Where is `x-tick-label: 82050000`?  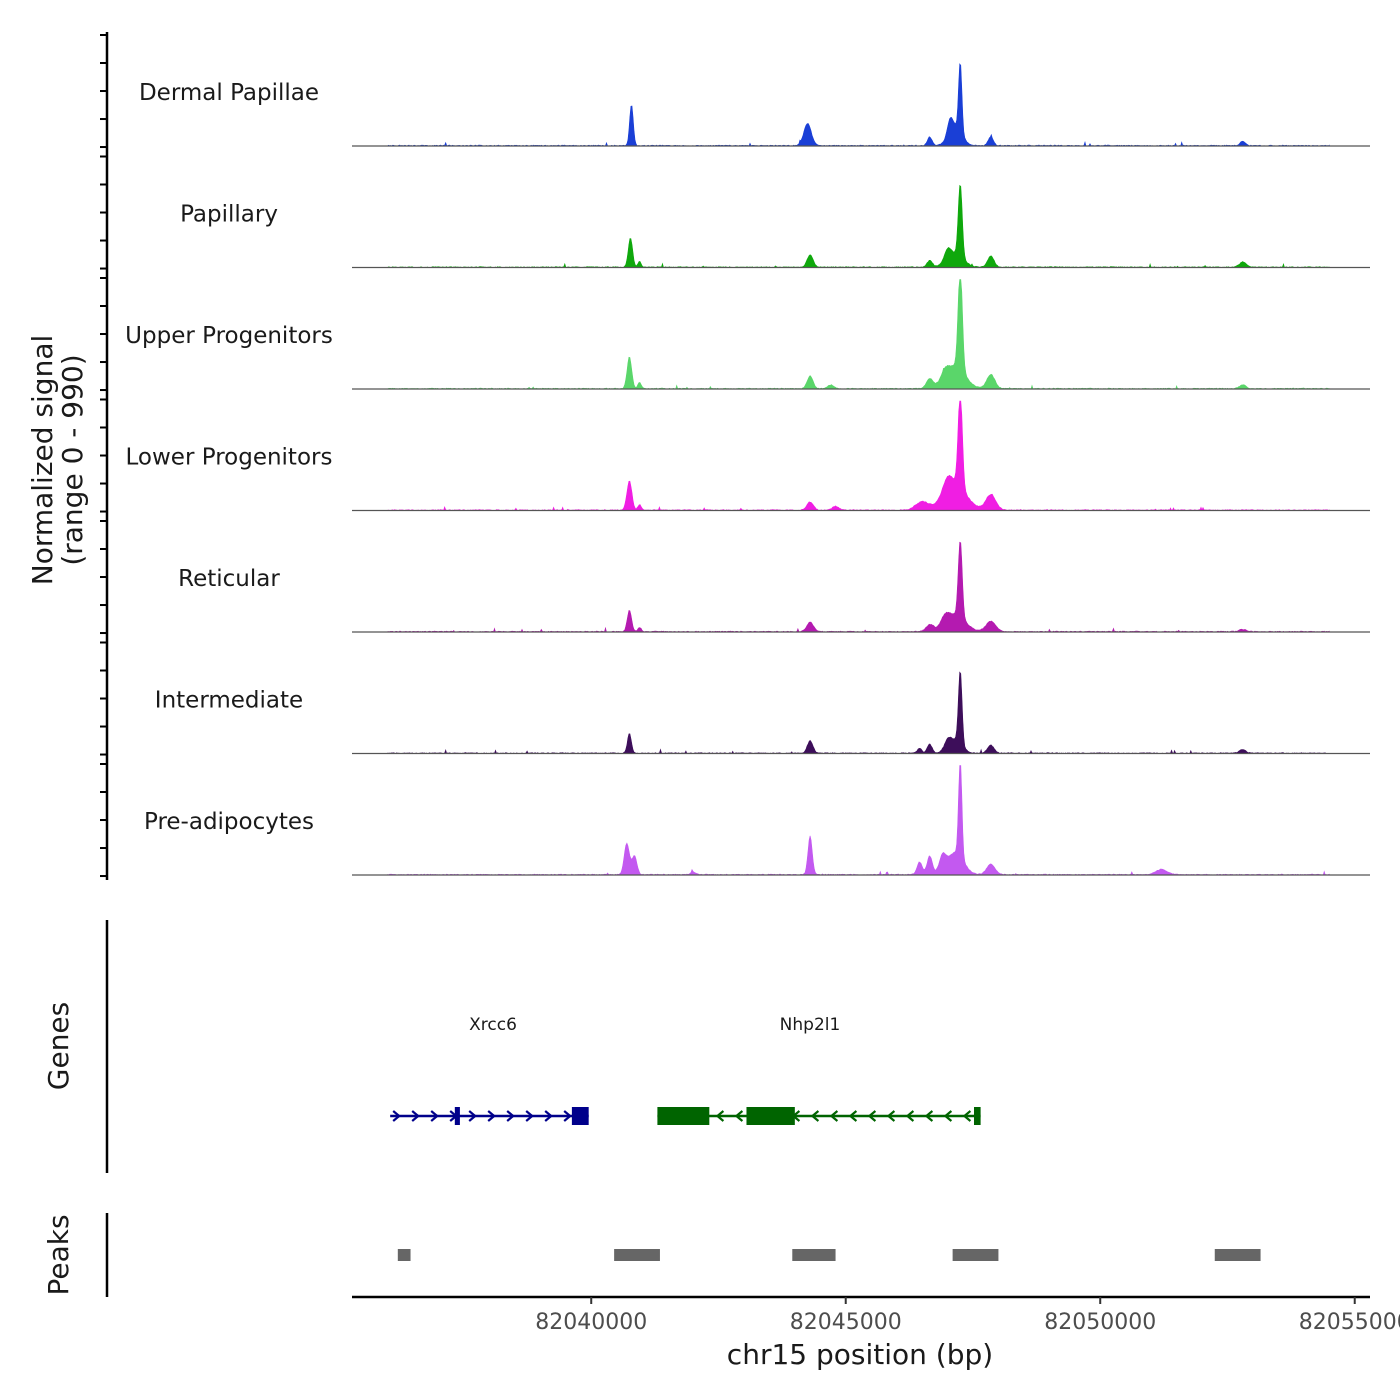
x-tick-label: 82050000 is located at coordinates (1100, 1322).